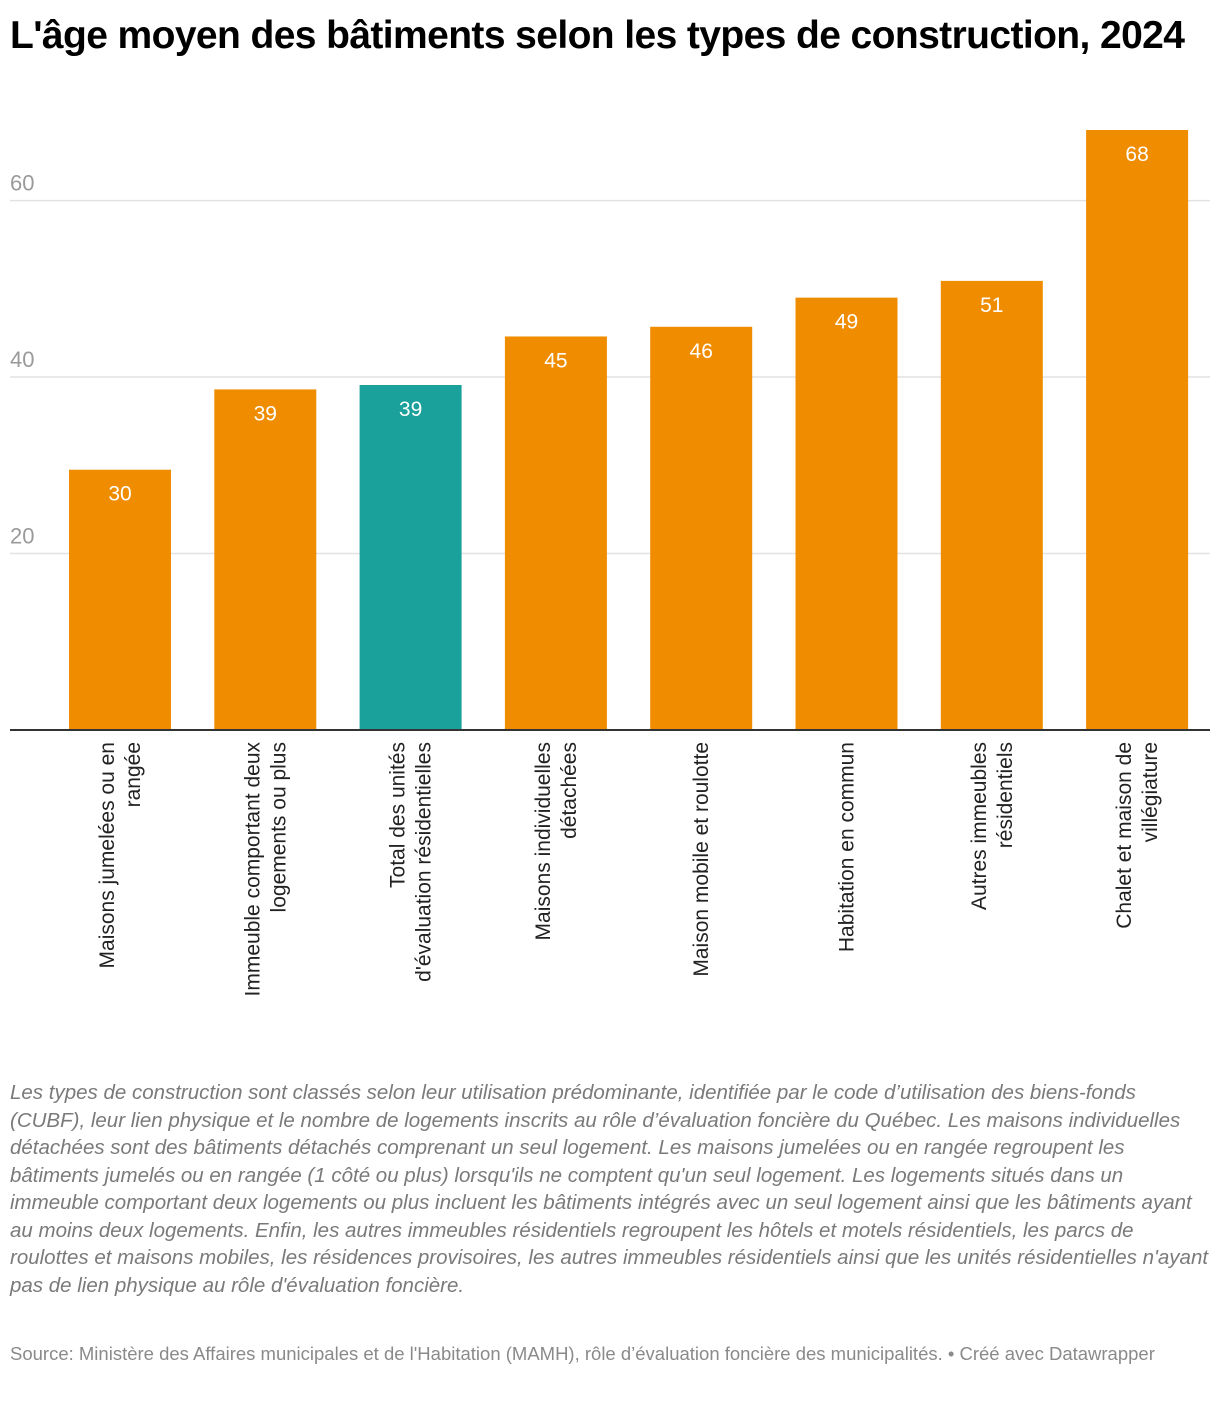 This screenshot has width=1220, height=1406. I want to click on bar-value-label: 30, so click(119, 494).